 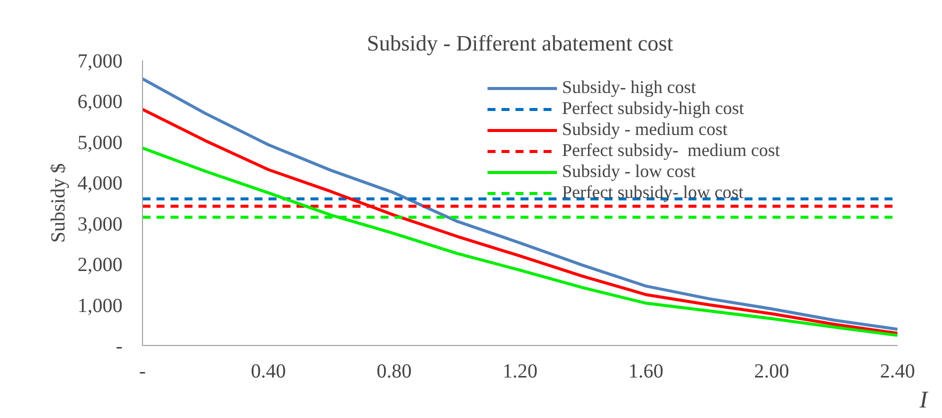 I want to click on legend-label: Perfect subsidy- low cost, so click(x=653, y=192).